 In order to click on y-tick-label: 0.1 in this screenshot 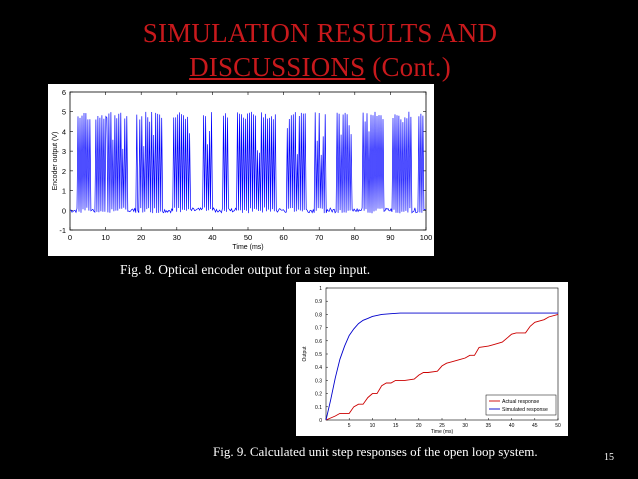, I will do `click(318, 408)`.